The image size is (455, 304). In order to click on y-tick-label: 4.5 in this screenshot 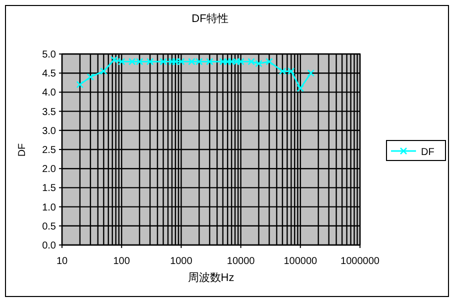, I will do `click(49, 74)`.